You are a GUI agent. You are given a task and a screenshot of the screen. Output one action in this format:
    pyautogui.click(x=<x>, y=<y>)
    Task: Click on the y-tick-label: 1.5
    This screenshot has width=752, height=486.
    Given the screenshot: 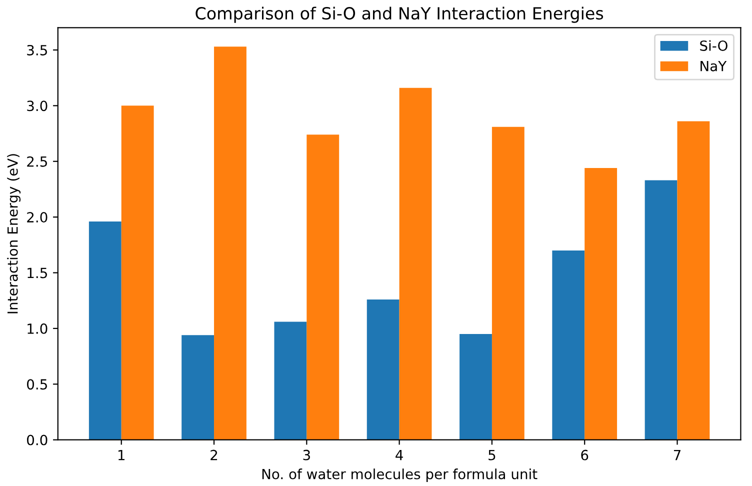 What is the action you would take?
    pyautogui.click(x=37, y=273)
    